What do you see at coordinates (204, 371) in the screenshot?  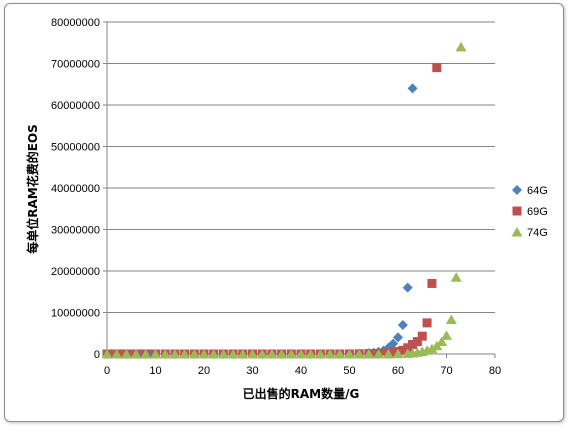 I see `x-tick-label: 20` at bounding box center [204, 371].